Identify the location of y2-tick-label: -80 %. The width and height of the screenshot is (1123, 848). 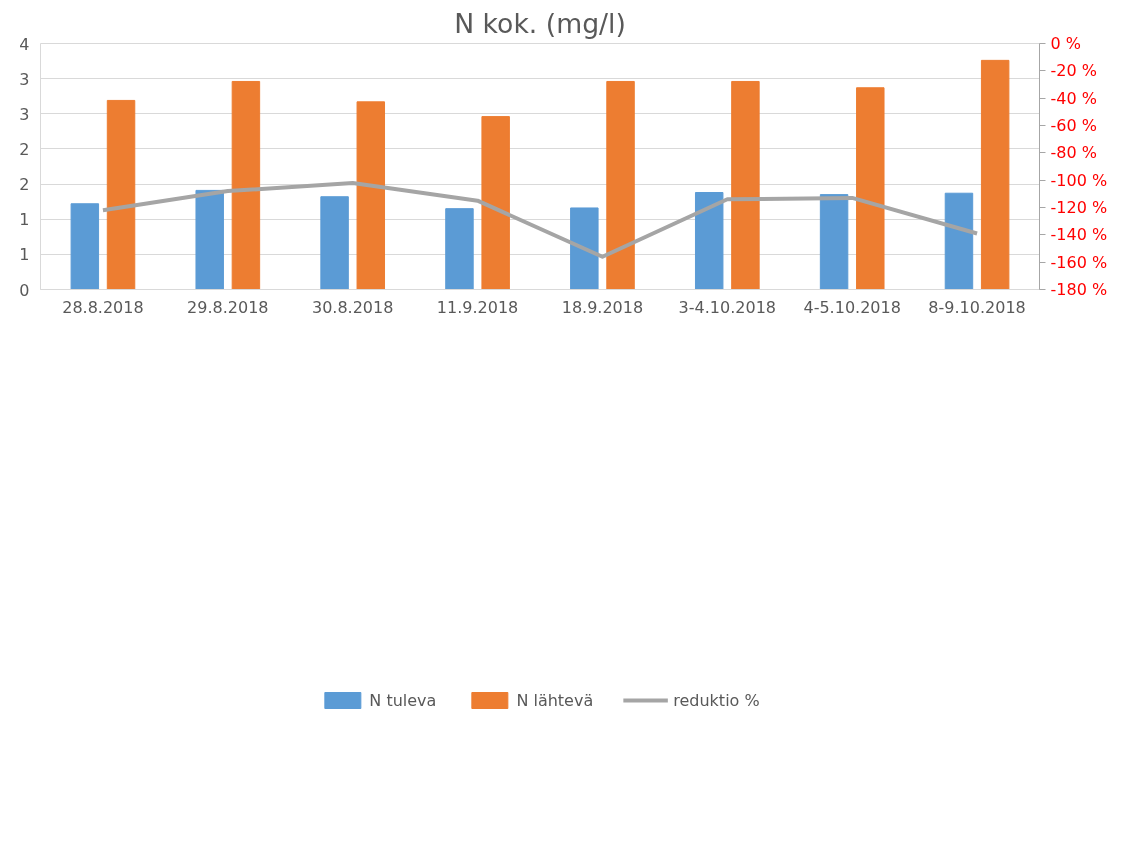
(1073, 153).